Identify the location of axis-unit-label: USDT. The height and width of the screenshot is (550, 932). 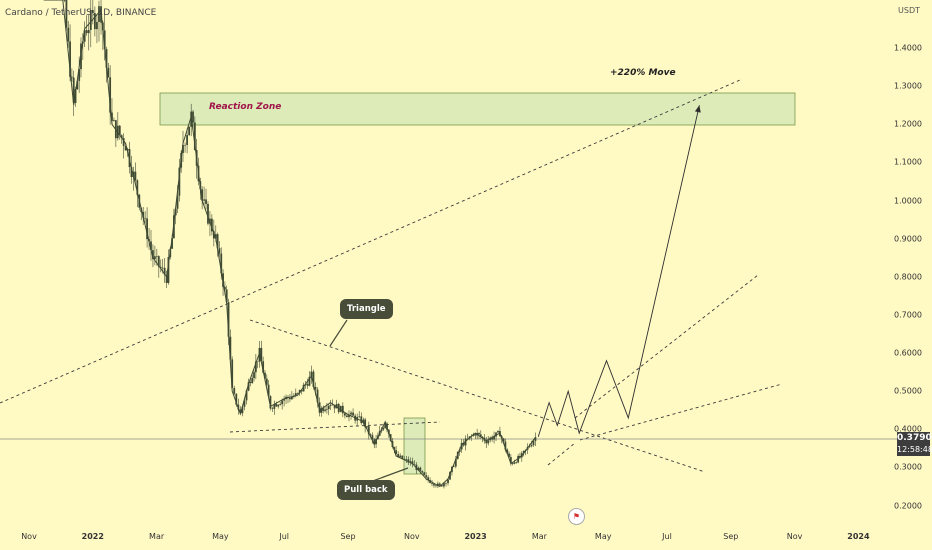
(909, 10).